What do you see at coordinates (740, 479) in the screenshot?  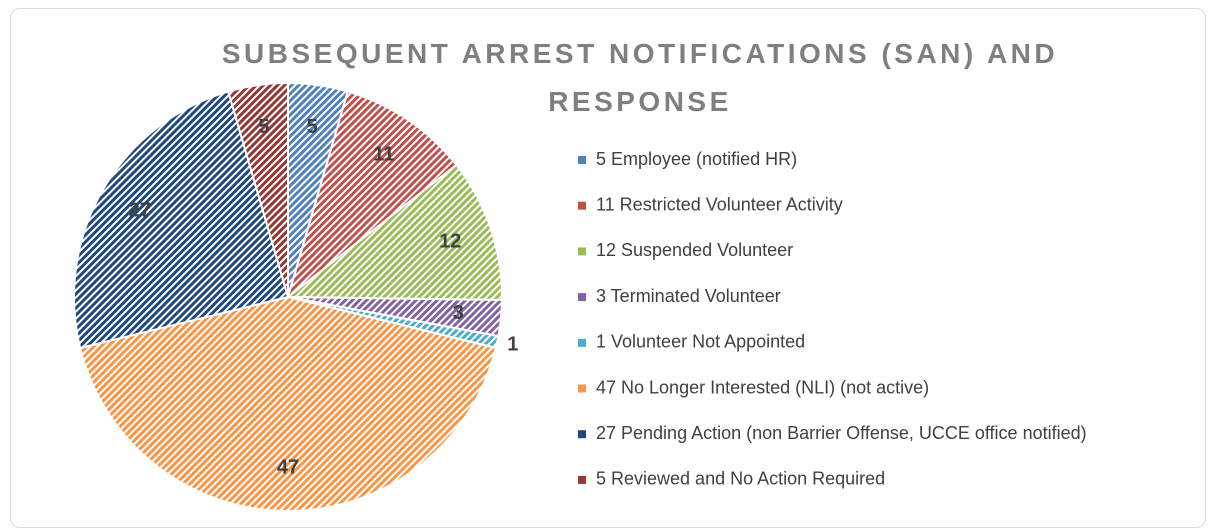 I see `legend-label: 5 Reviewed and No Action Required` at bounding box center [740, 479].